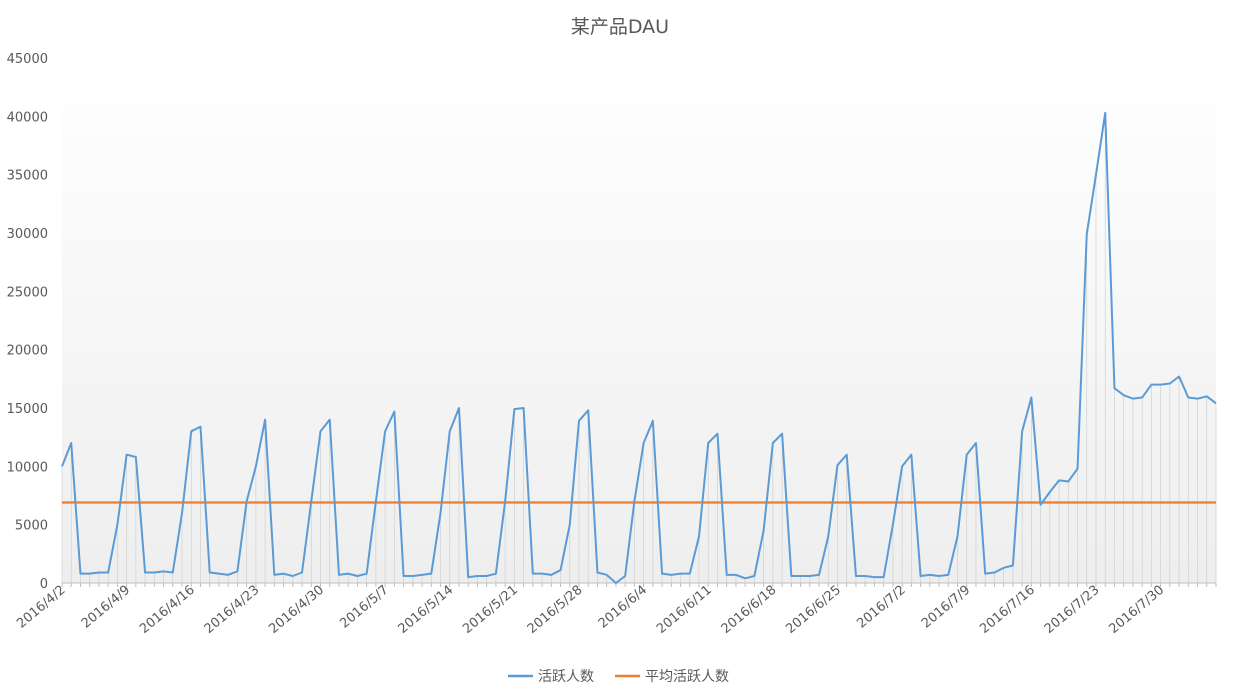 Image resolution: width=1240 pixels, height=698 pixels. I want to click on y-tick-label: 20000, so click(27, 351).